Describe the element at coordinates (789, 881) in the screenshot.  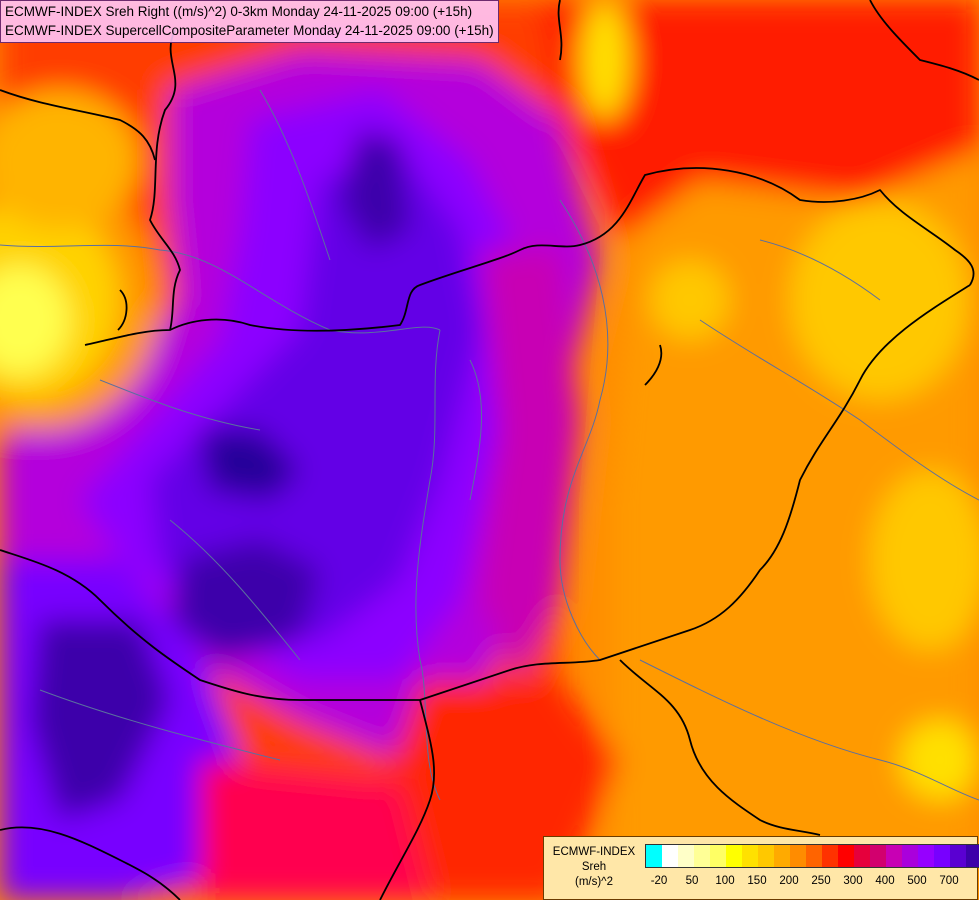
I see `legend-tick-label: 200` at that location.